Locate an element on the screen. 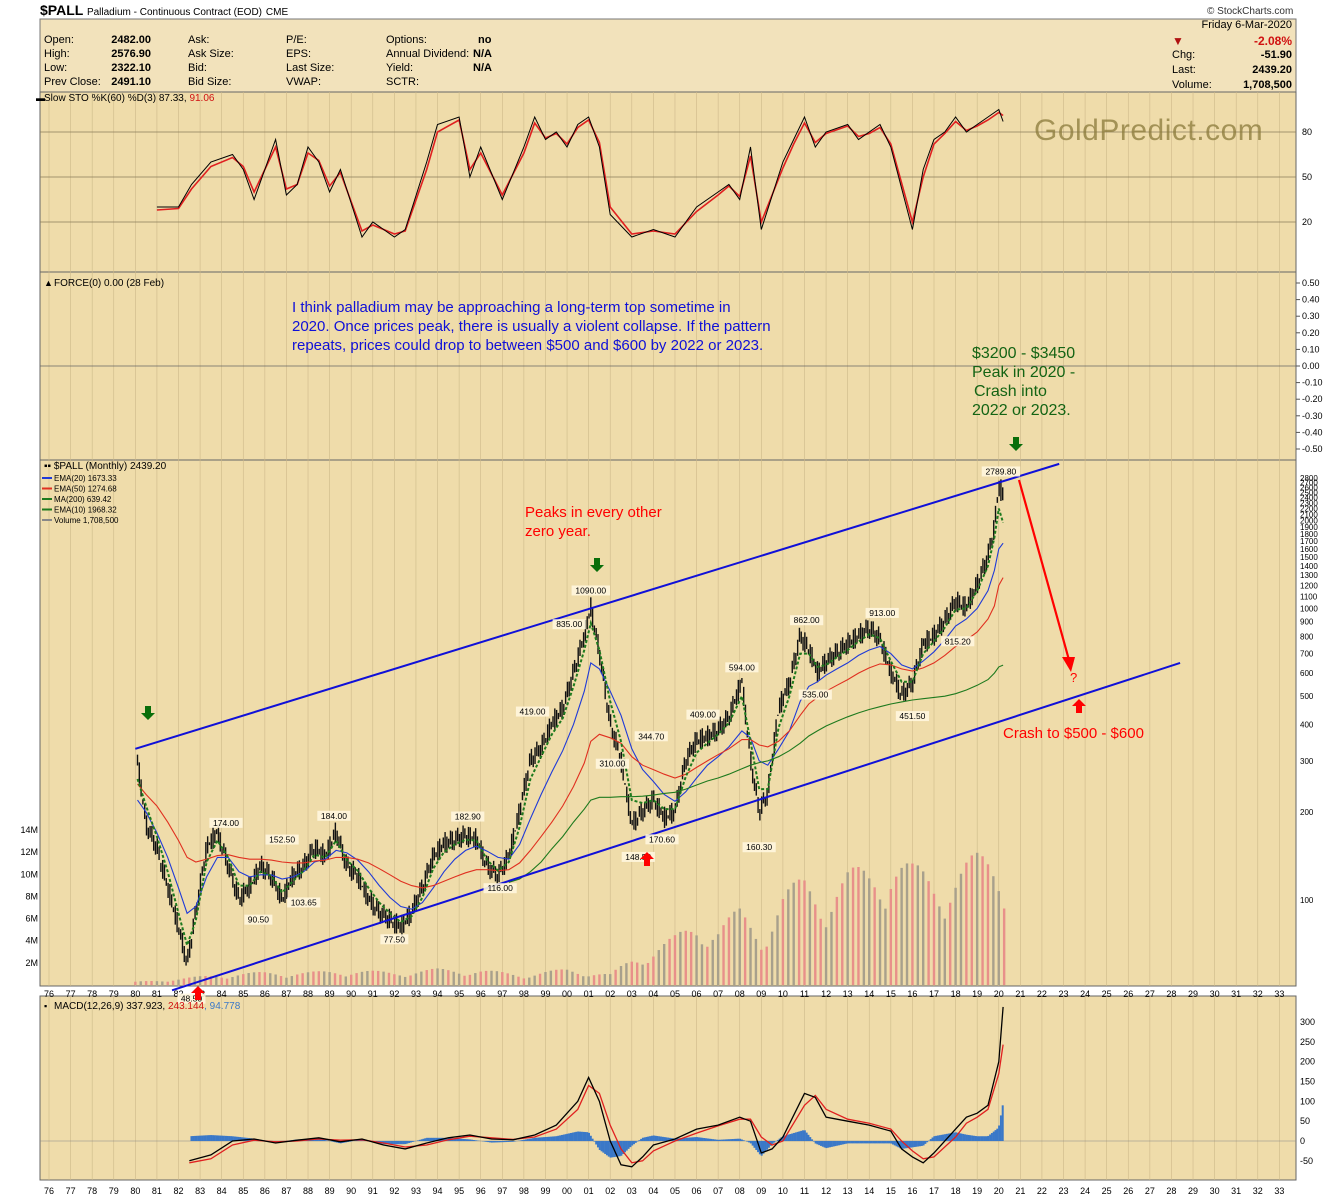  high-label: High: is located at coordinates (57, 54).